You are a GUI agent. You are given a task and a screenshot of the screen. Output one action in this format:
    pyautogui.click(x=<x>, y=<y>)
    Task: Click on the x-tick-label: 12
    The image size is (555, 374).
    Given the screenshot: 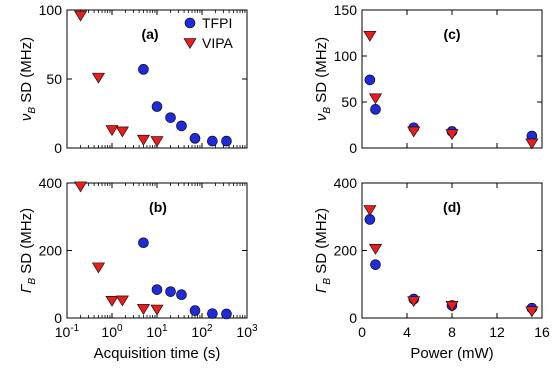 What is the action you would take?
    pyautogui.click(x=497, y=332)
    